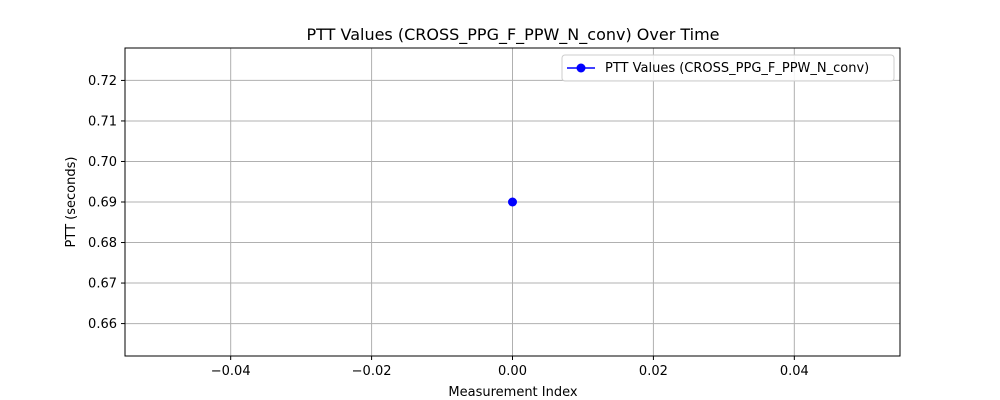  I want to click on y-tick-label: 0.71, so click(102, 121).